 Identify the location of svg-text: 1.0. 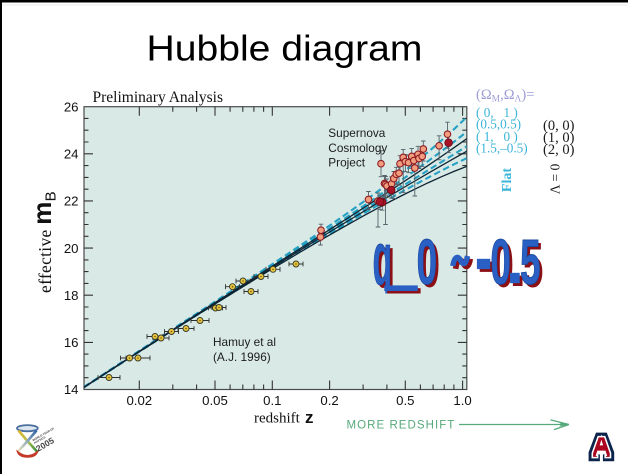
(462, 400).